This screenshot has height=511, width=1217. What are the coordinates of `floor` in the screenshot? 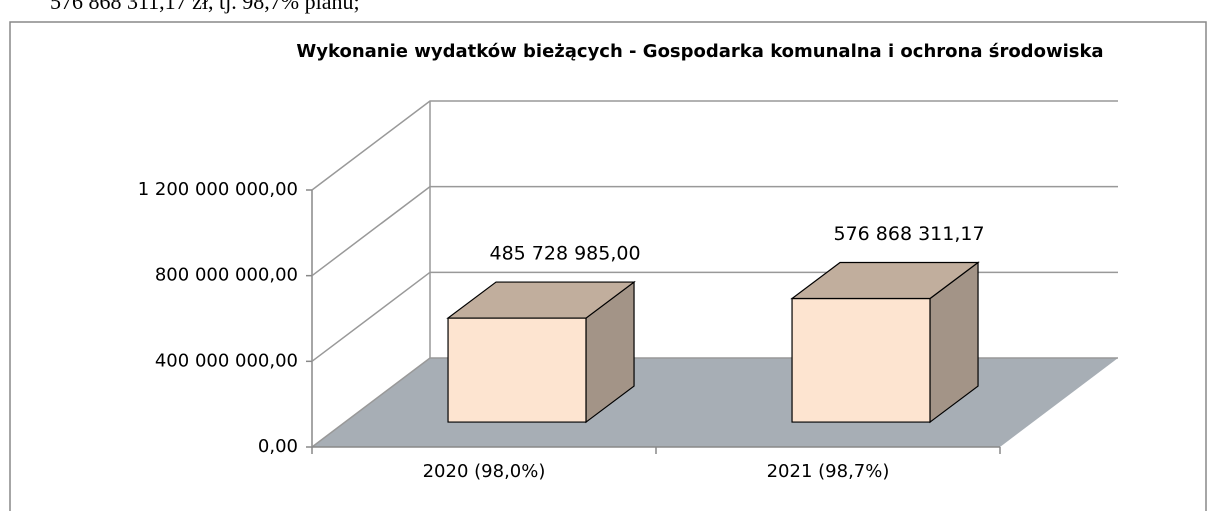 It's located at (715, 402).